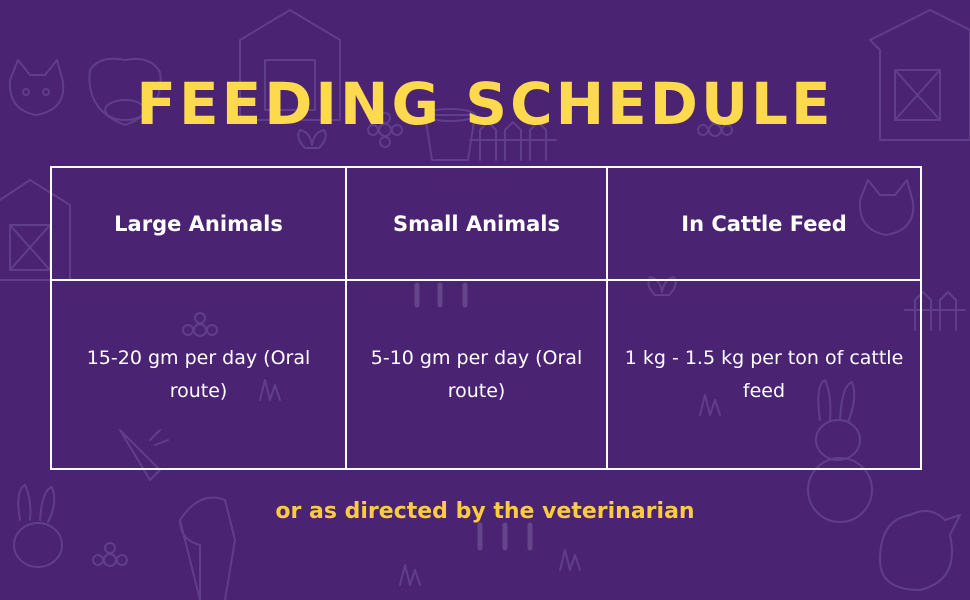 This screenshot has height=600, width=970. I want to click on cell-large-animals-dose: 15-20 gm per day (Oral route), so click(198, 374).